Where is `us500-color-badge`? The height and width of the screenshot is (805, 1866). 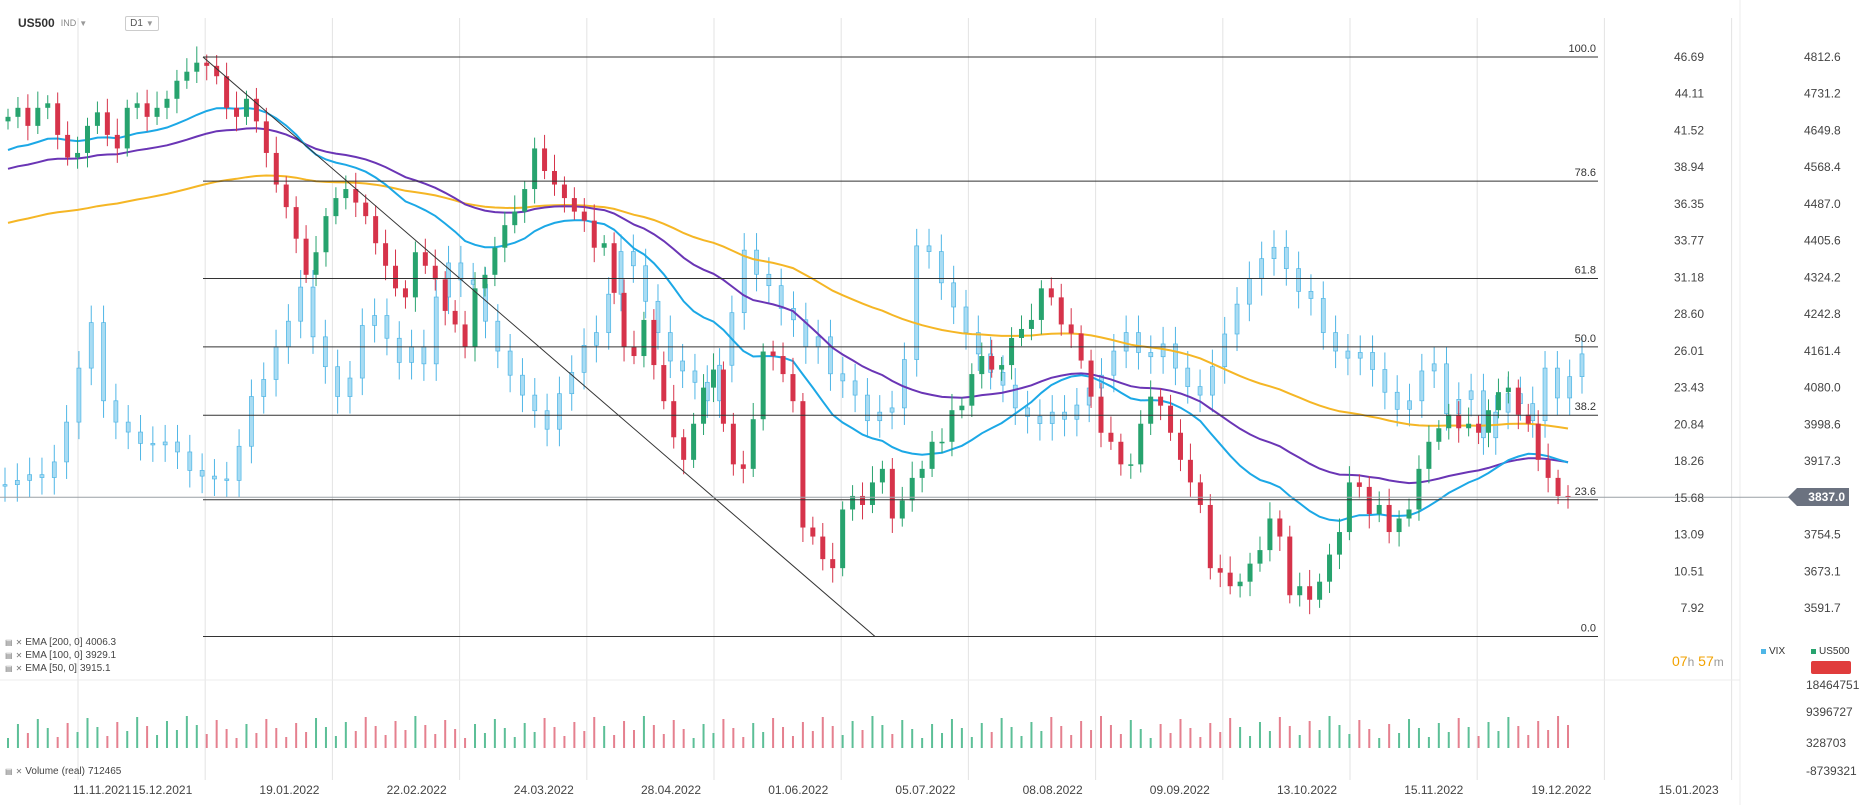
us500-color-badge is located at coordinates (1831, 667).